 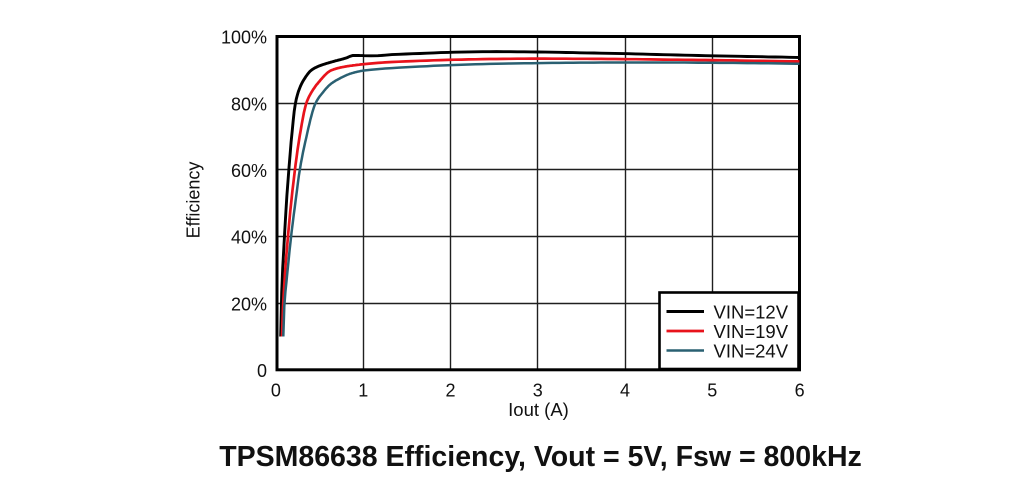 I want to click on svg-text: 60%, so click(x=249, y=171).